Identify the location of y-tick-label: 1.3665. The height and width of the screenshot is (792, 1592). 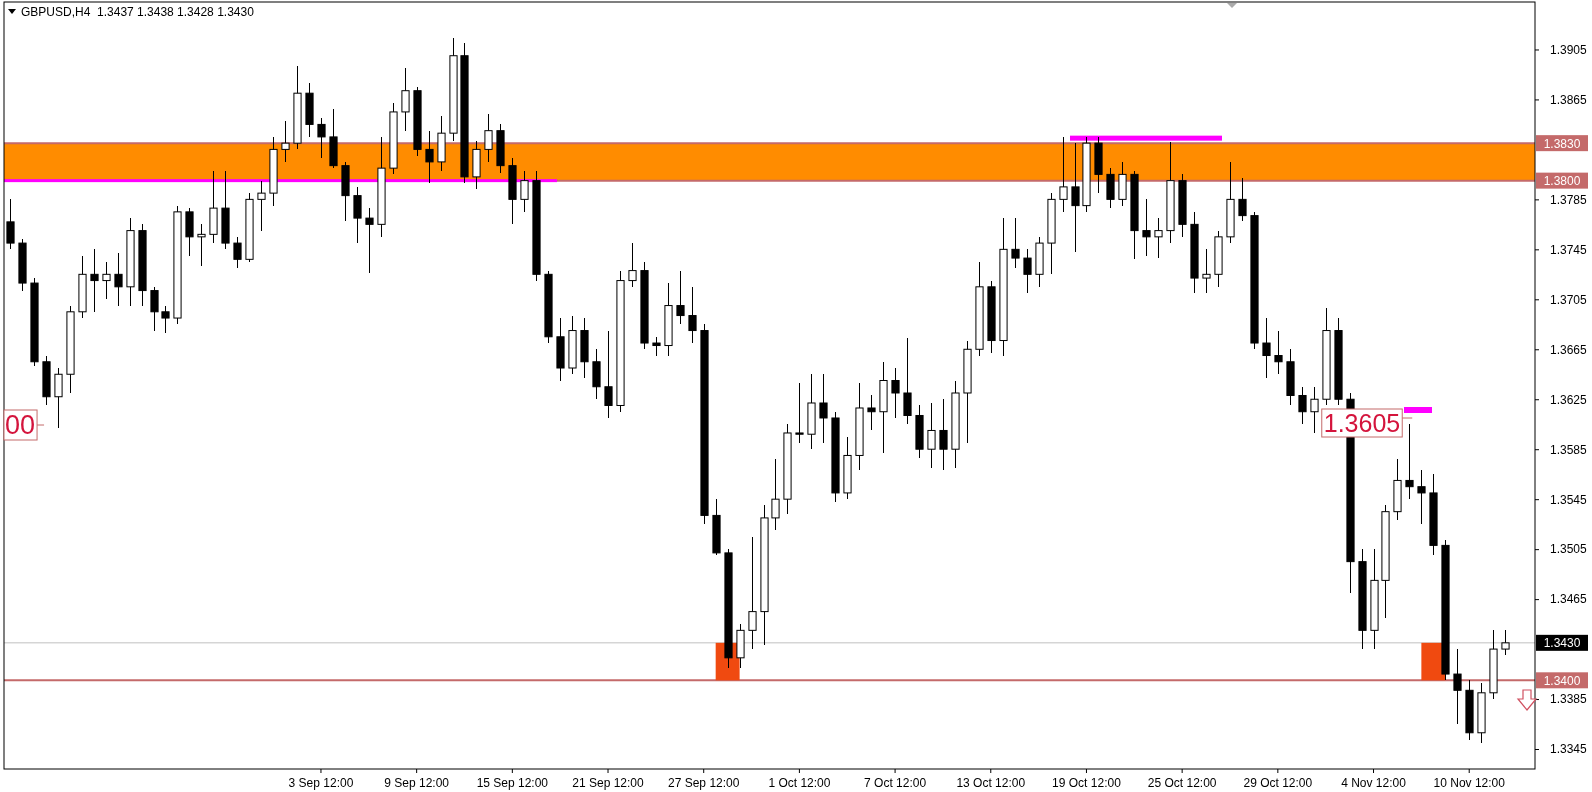
(1569, 349).